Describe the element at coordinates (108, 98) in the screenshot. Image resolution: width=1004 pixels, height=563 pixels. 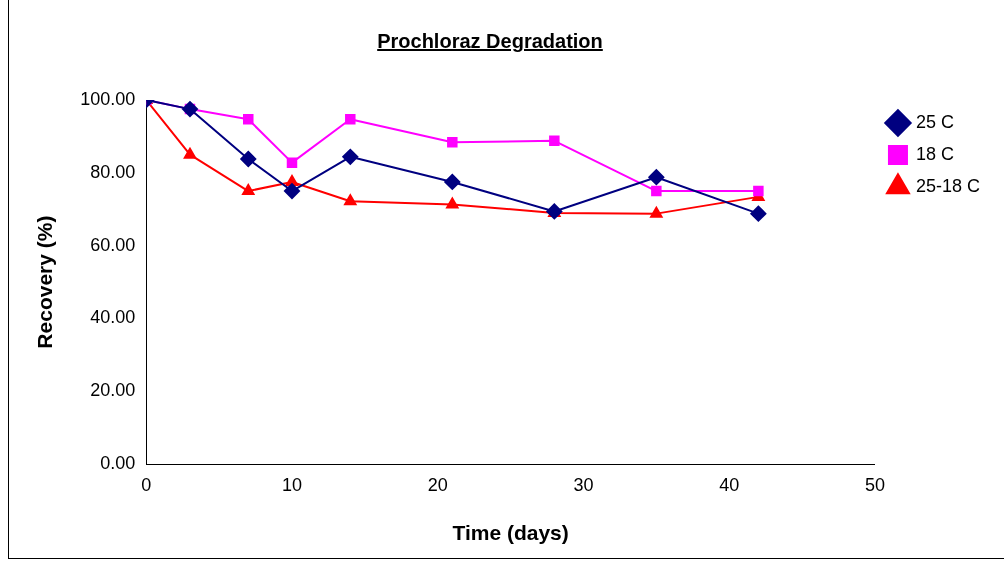
I see `y-tick-label: 100.00` at that location.